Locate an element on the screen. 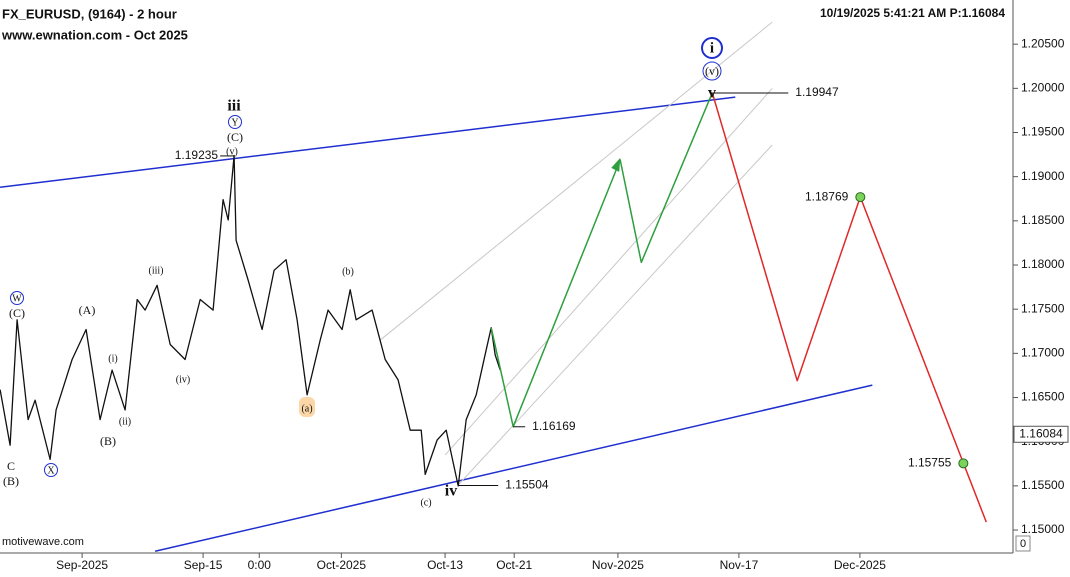  y-tick-label: 1.16500 is located at coordinates (1043, 397).